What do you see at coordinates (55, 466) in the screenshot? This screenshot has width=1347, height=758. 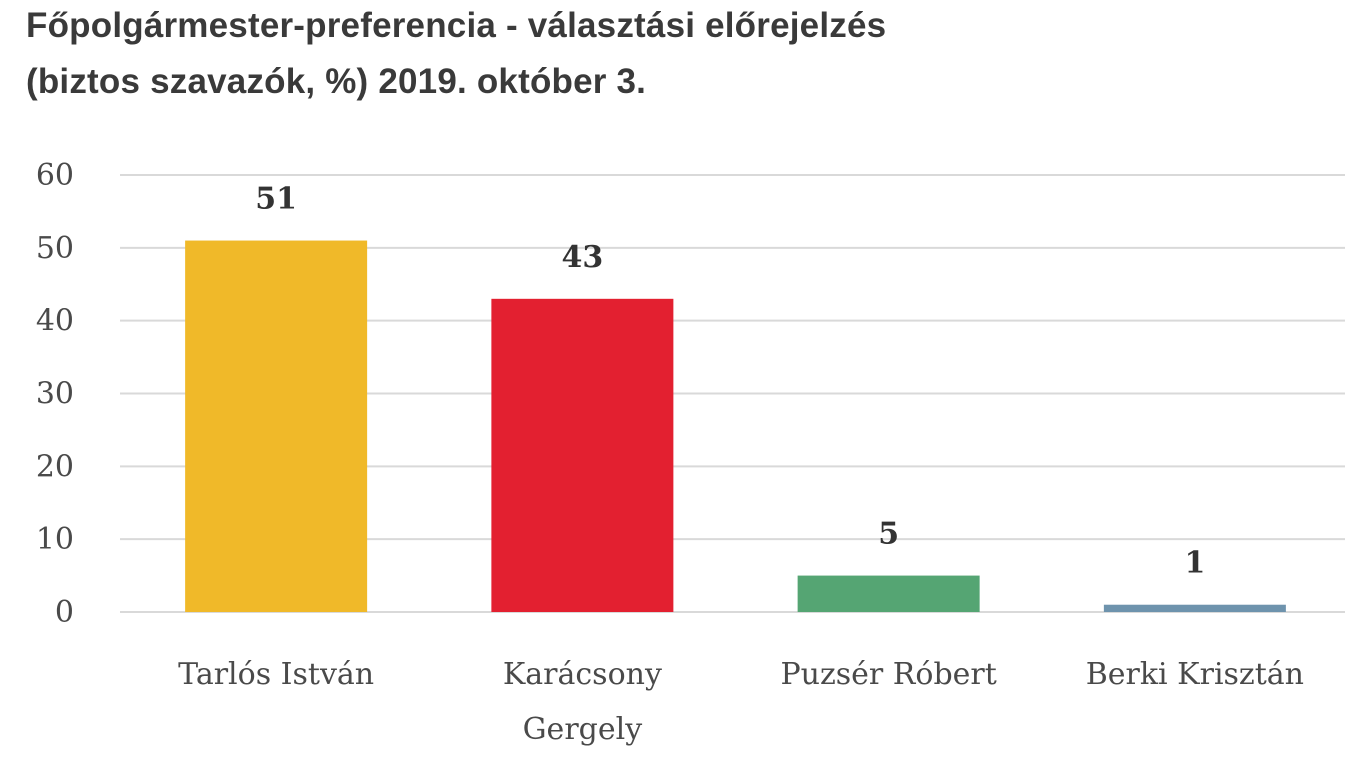 I see `y-tick-label: 20` at bounding box center [55, 466].